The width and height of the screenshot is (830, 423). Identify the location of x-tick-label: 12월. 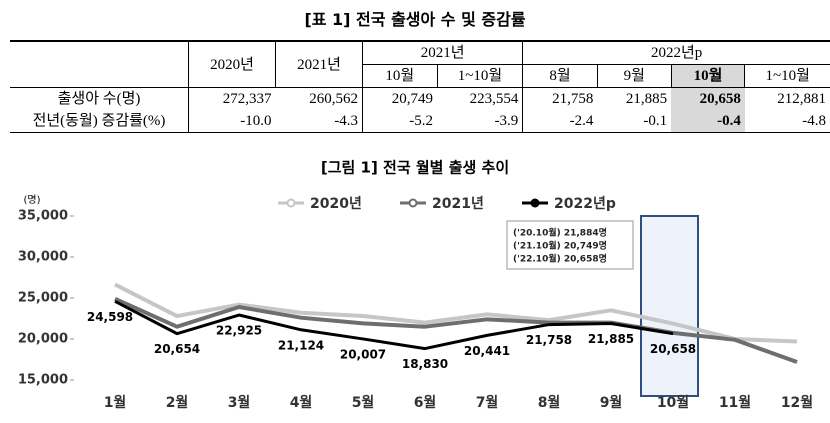
(797, 402).